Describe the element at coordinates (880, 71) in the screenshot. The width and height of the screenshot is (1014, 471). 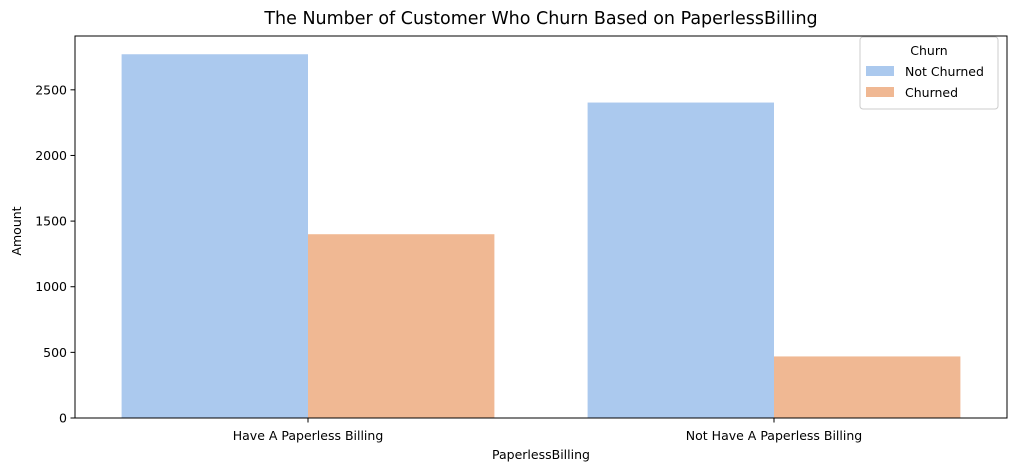
I see `legend-swatch-not-churned` at that location.